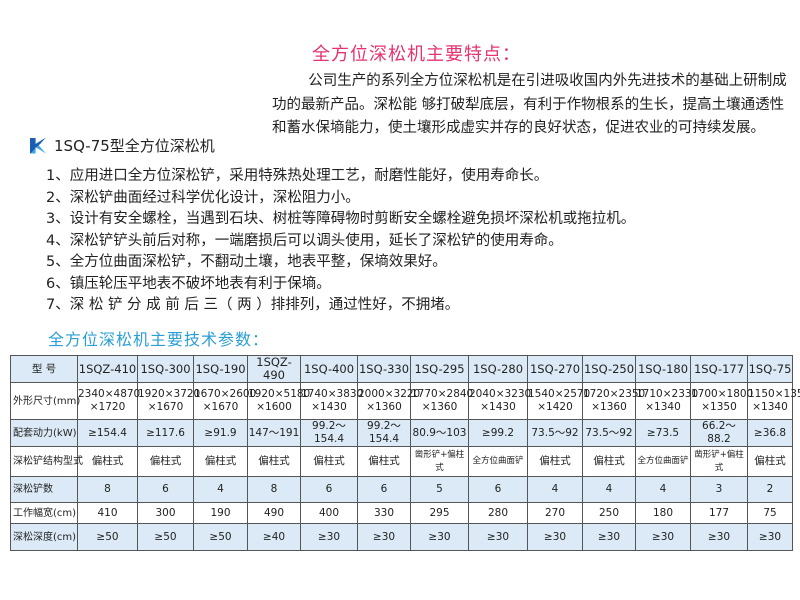  Describe the element at coordinates (46, 461) in the screenshot. I see `row-label: 深松铲结构型式` at that location.